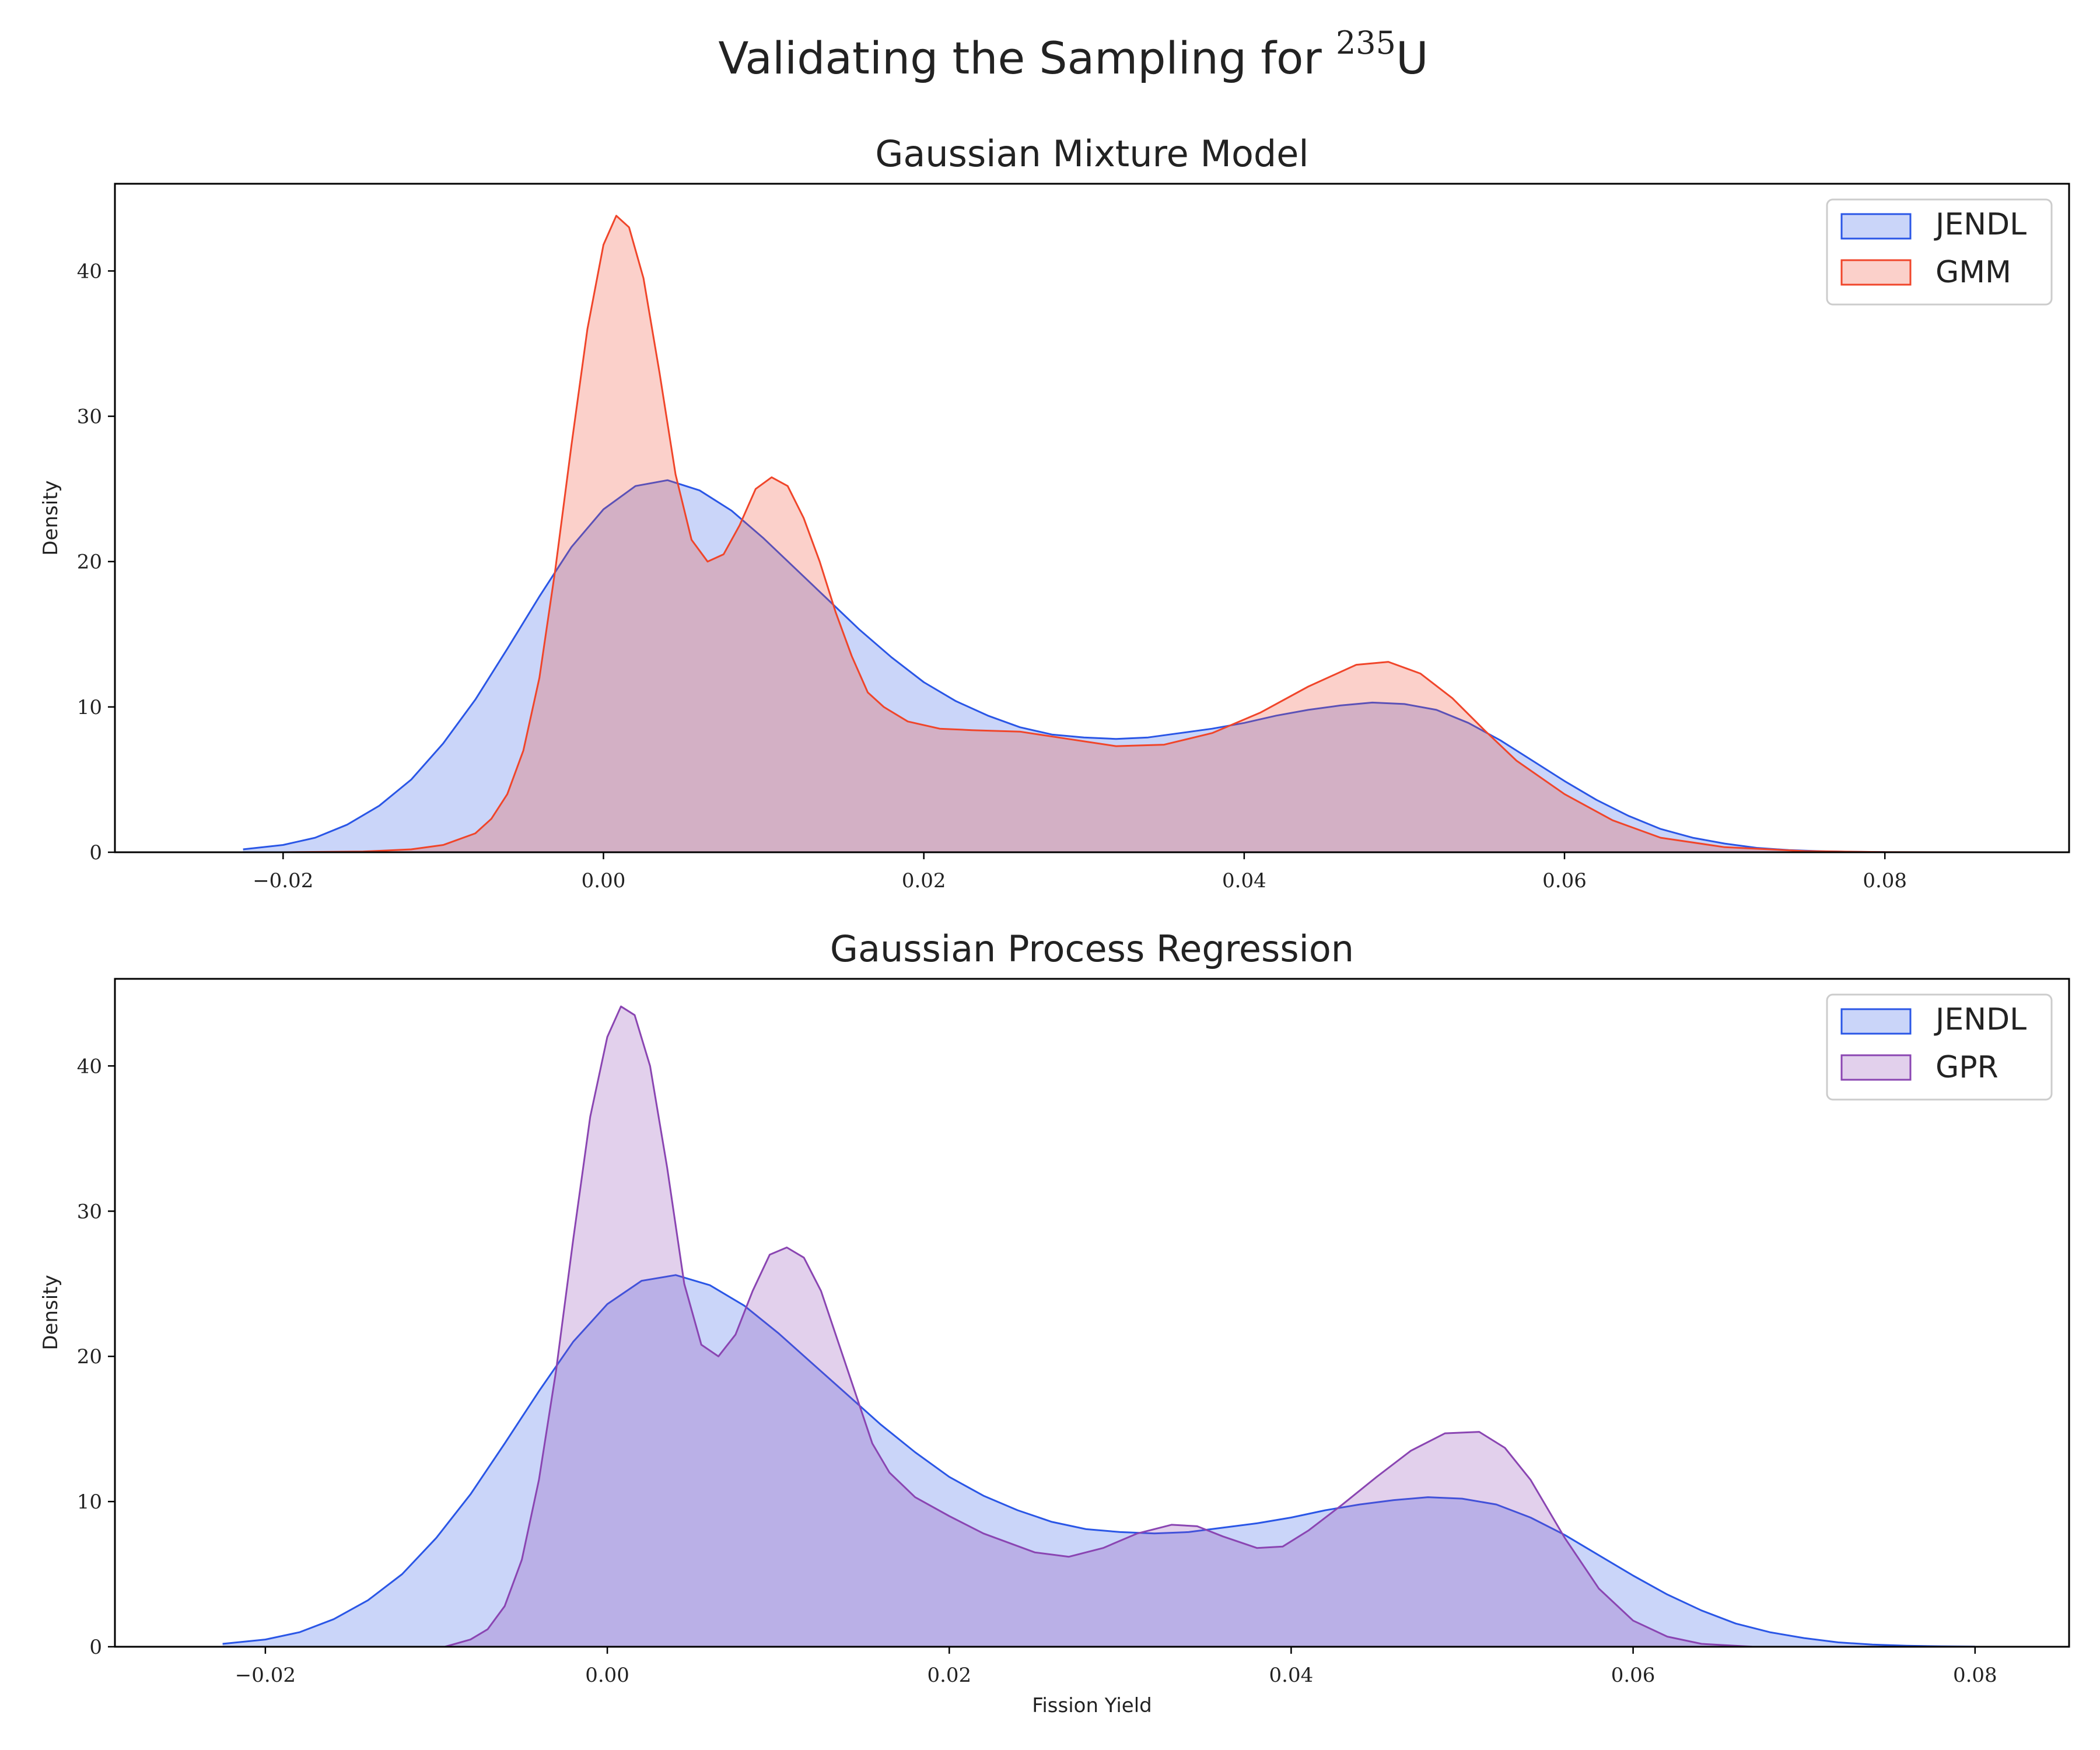 The width and height of the screenshot is (2100, 1750). I want to click on gpr-x-tick-label: 0.08, so click(1975, 1675).